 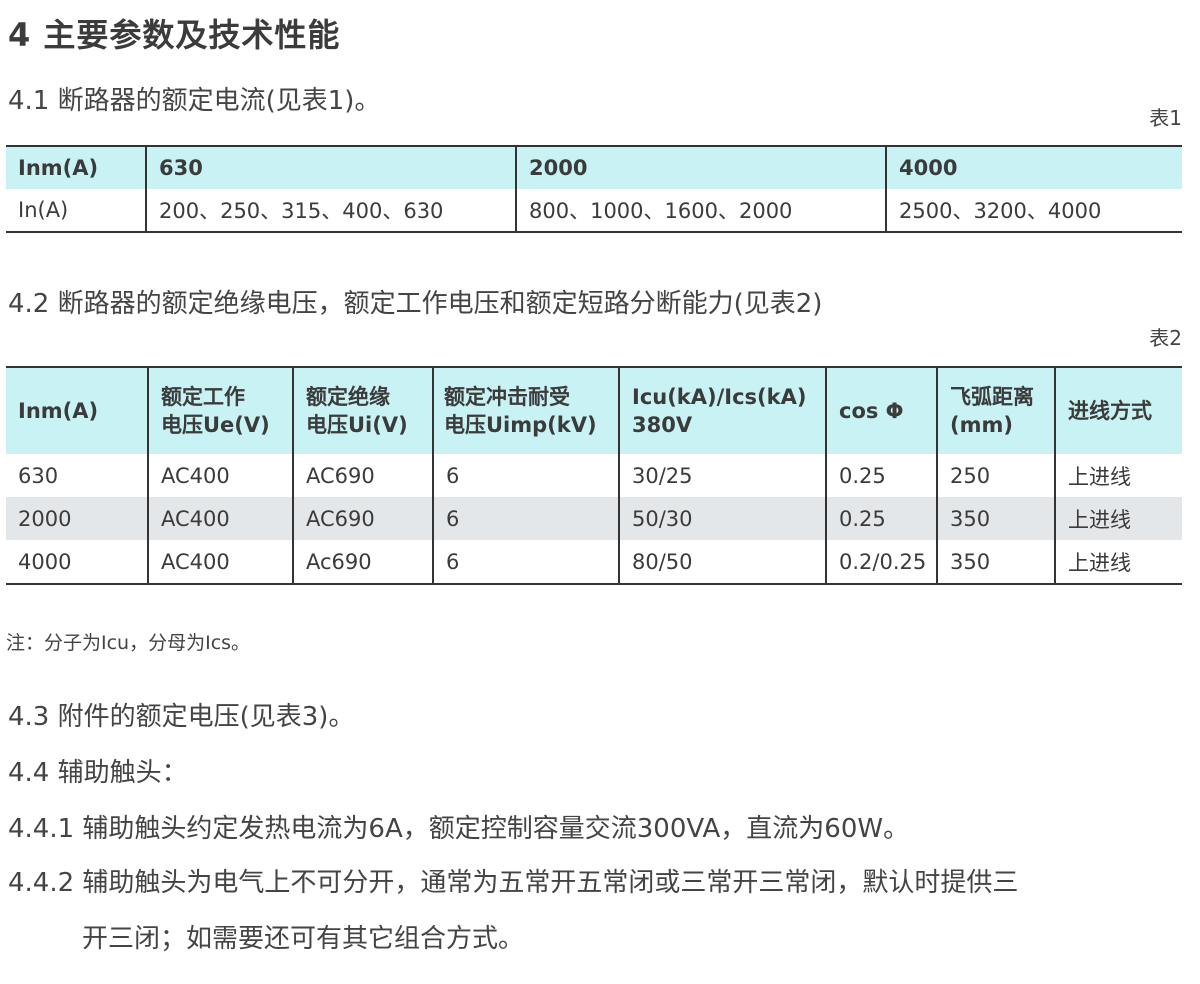 What do you see at coordinates (330, 167) in the screenshot?
I see `table1-header-cell: 630` at bounding box center [330, 167].